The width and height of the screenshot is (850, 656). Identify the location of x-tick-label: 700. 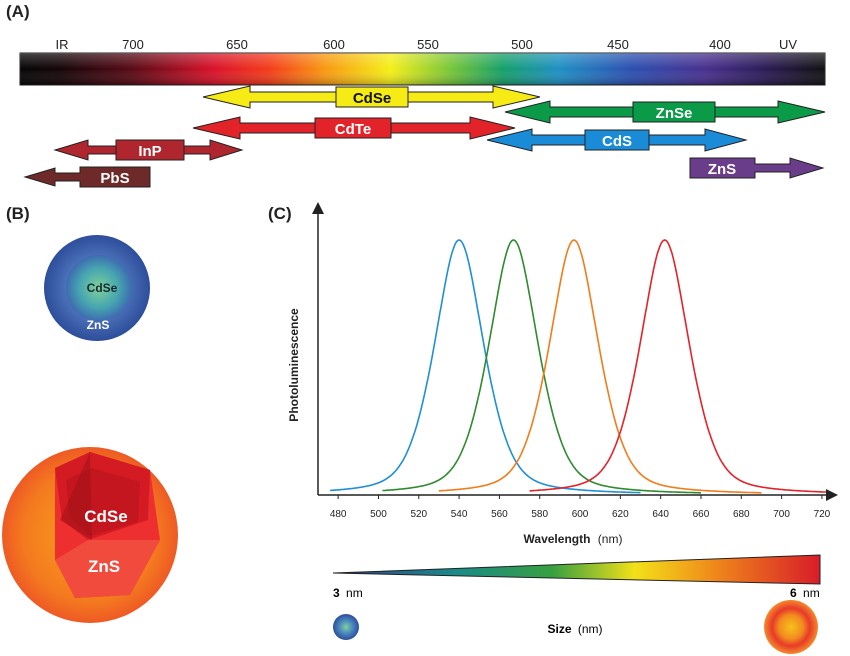
(781, 514).